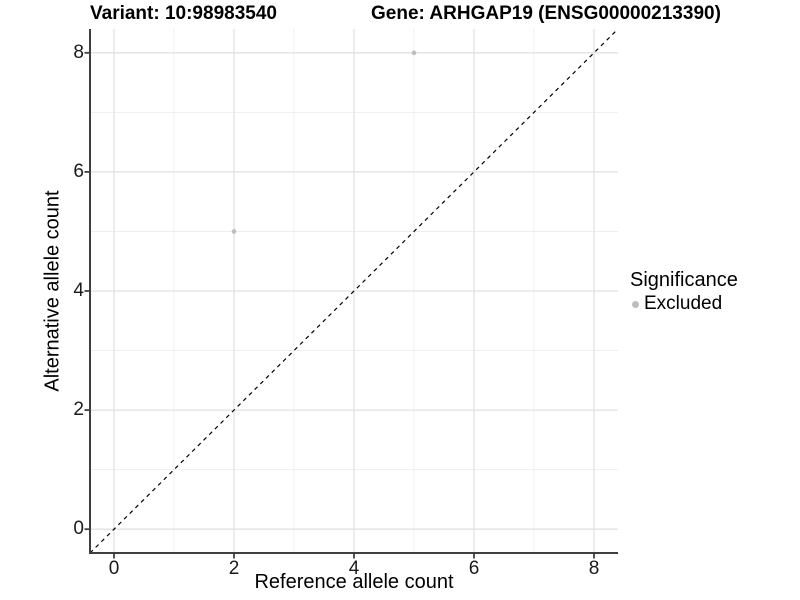  What do you see at coordinates (78, 290) in the screenshot?
I see `y-tick-label: 4` at bounding box center [78, 290].